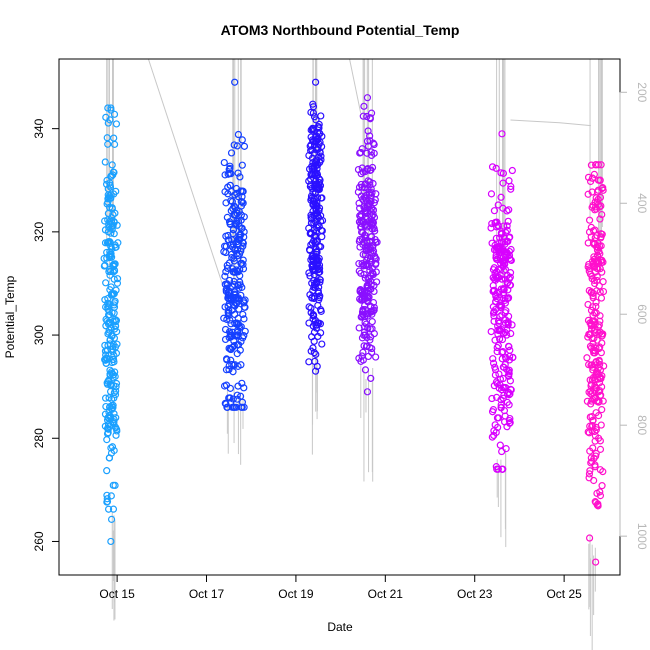  I want to click on y-tick-label: 320, so click(39, 232).